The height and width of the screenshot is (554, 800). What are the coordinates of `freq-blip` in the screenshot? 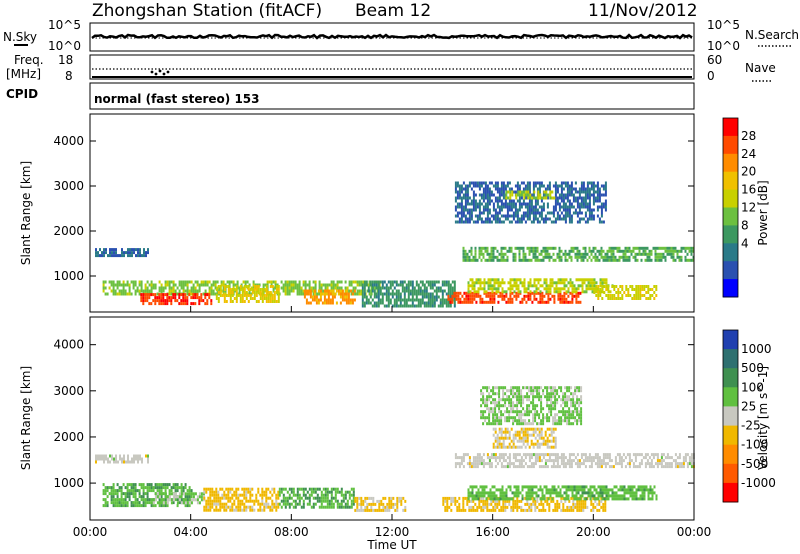 It's located at (160, 72).